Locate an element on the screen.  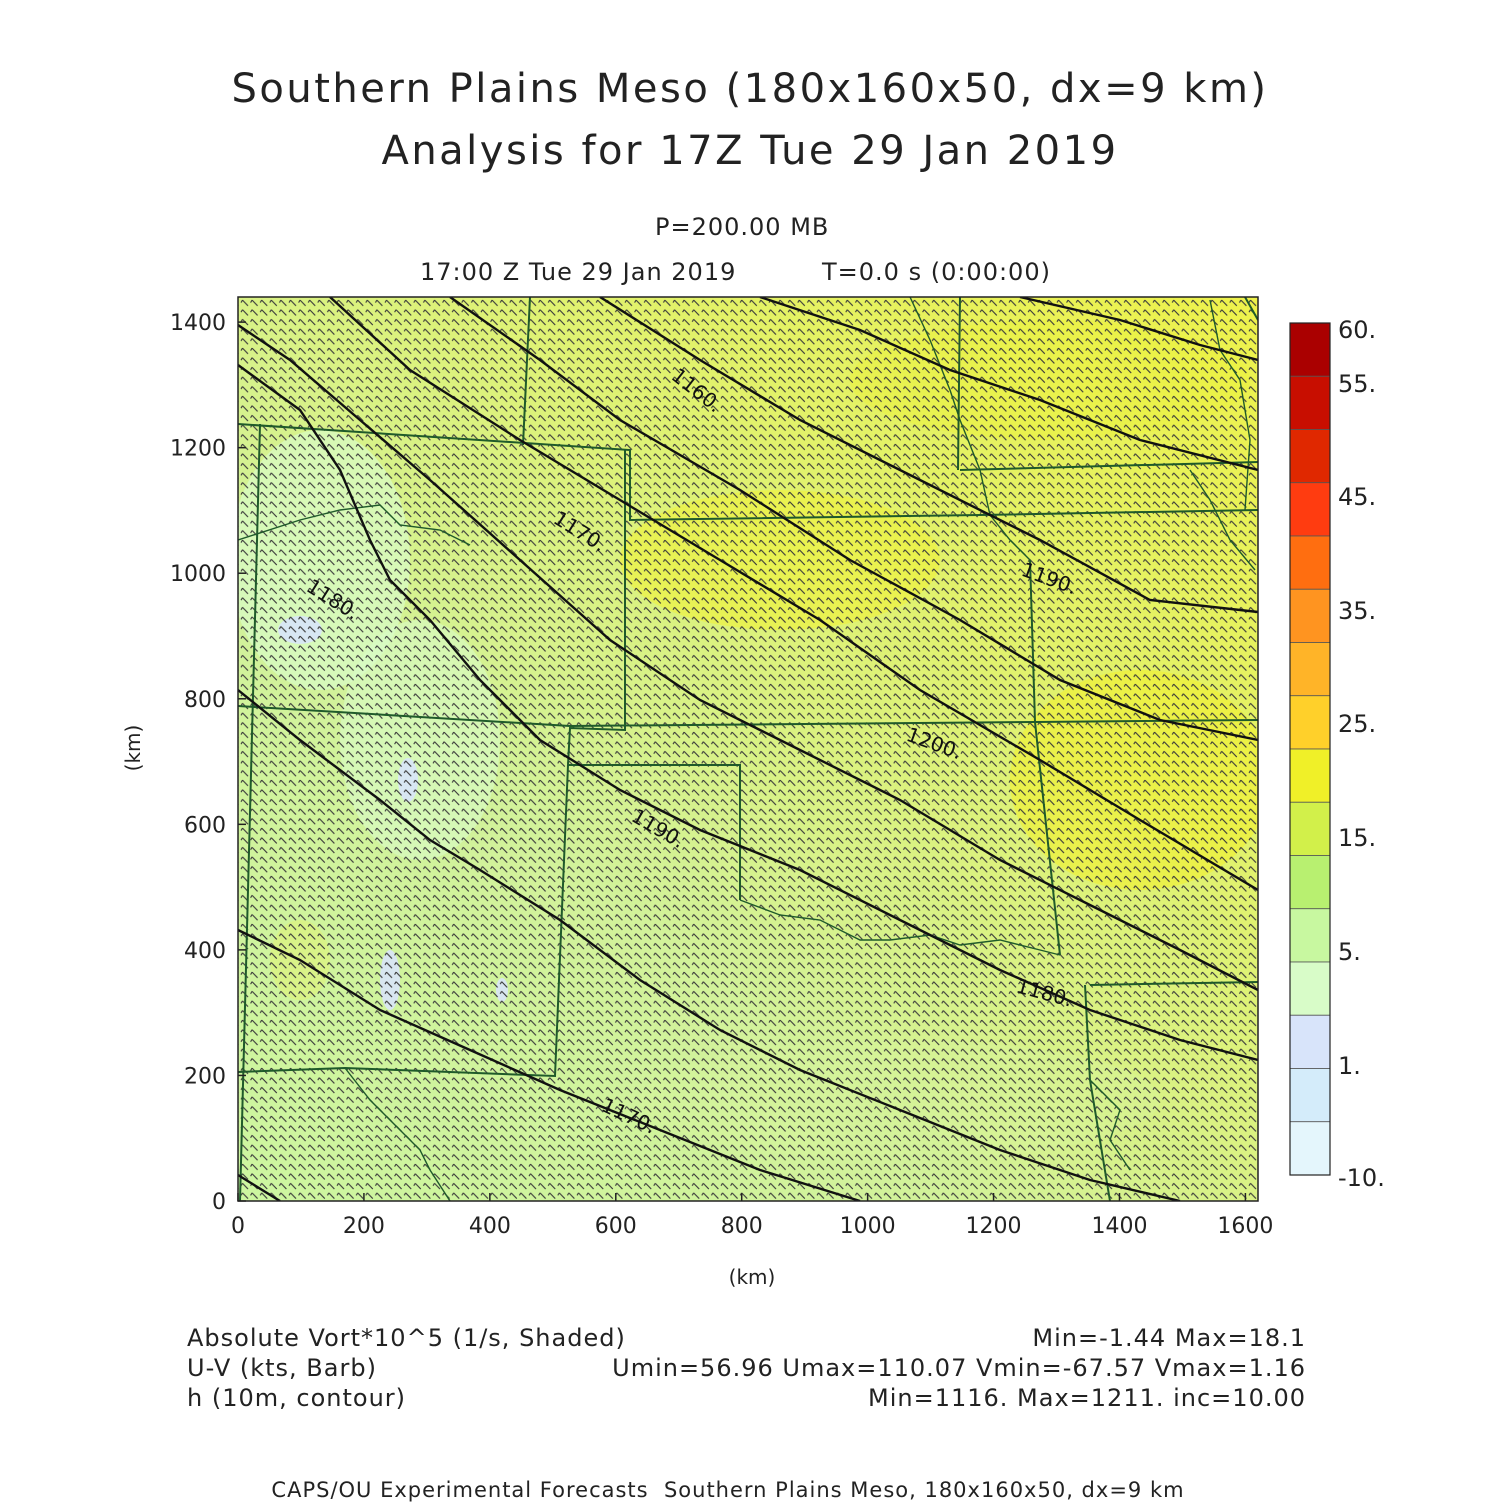
colorbar-label: 15. is located at coordinates (1357, 838).